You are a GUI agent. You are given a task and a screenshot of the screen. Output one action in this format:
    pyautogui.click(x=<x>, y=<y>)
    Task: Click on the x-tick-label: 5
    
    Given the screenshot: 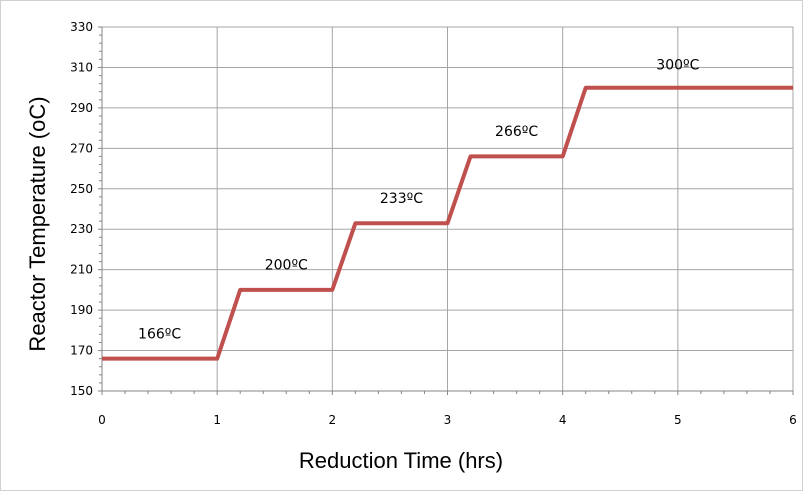 What is the action you would take?
    pyautogui.click(x=678, y=420)
    